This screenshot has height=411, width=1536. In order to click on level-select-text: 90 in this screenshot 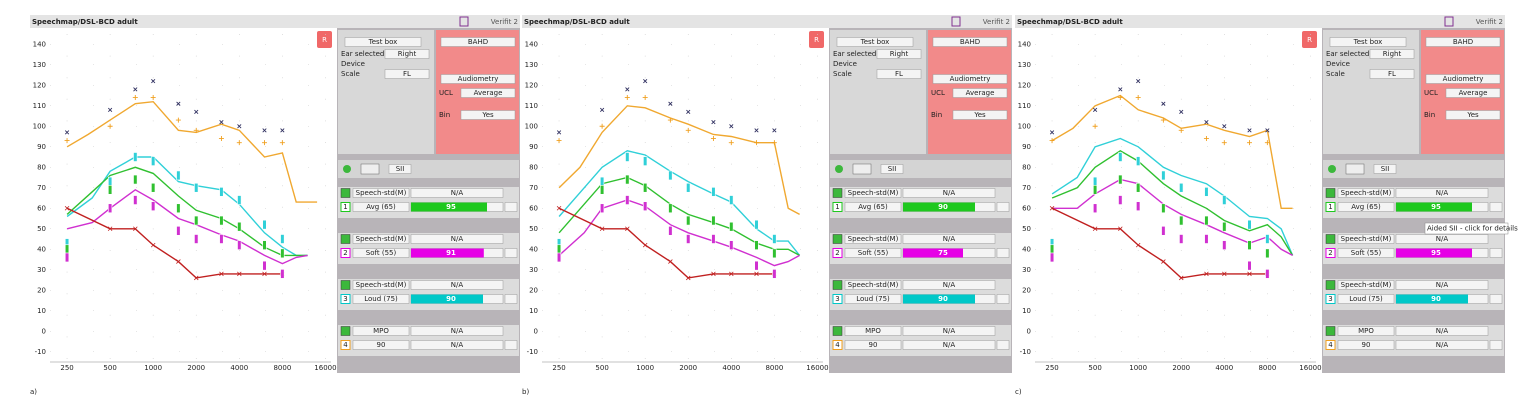, I will do `click(381, 345)`.